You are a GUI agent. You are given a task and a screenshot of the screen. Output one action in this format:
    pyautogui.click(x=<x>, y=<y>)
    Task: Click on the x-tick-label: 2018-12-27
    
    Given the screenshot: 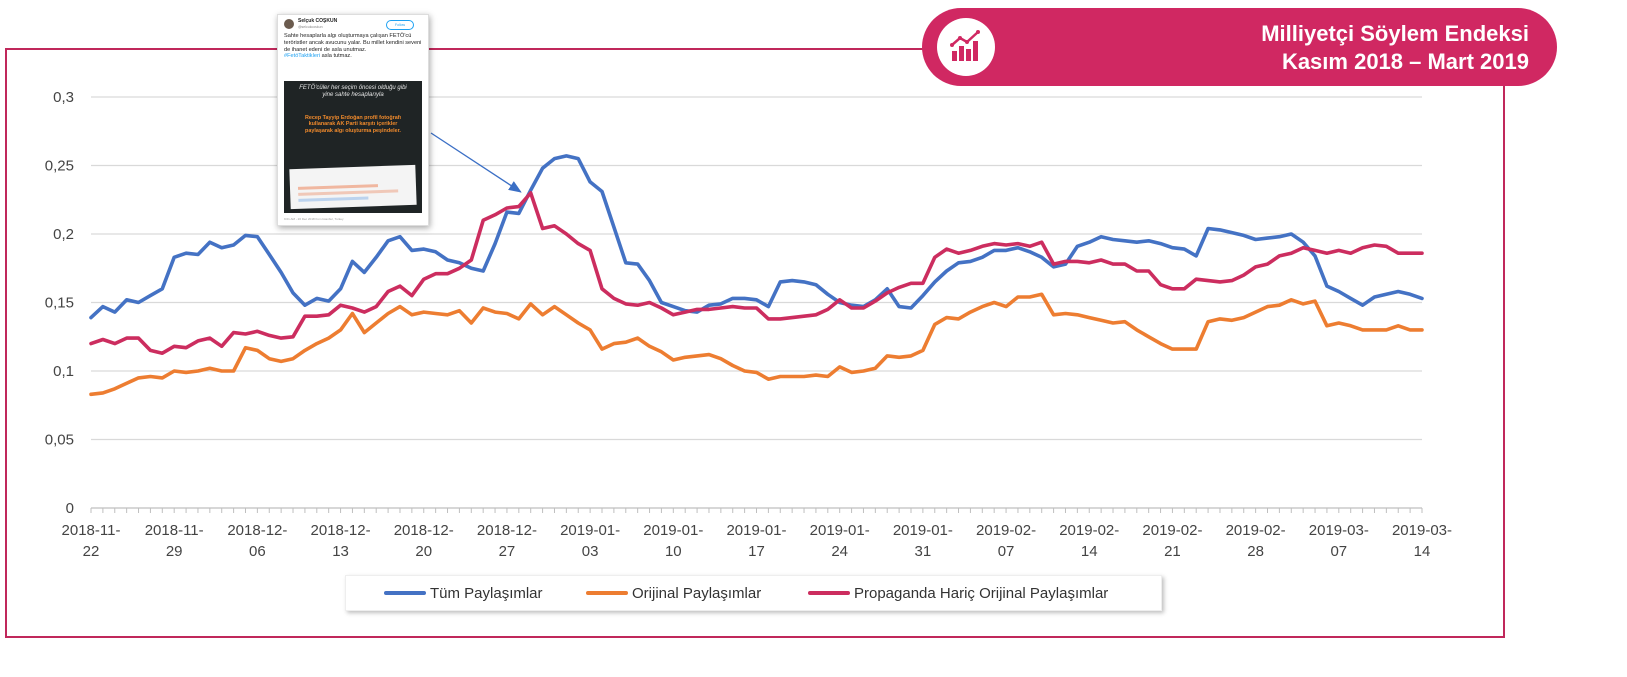 What is the action you would take?
    pyautogui.click(x=507, y=541)
    